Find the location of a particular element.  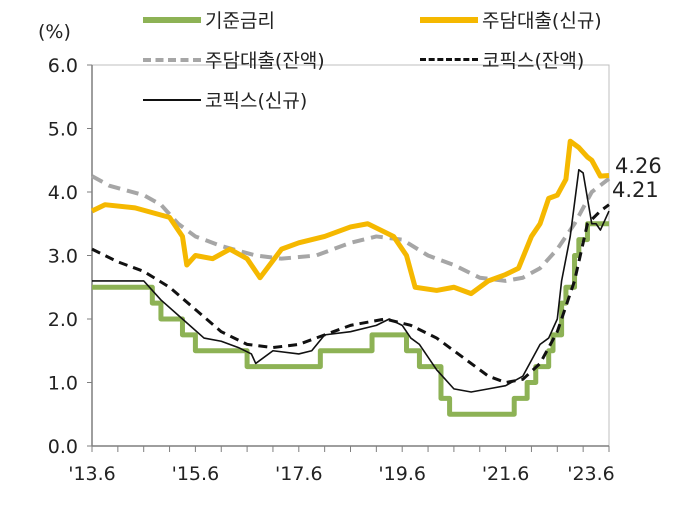

unit-label: (%) is located at coordinates (54, 32).